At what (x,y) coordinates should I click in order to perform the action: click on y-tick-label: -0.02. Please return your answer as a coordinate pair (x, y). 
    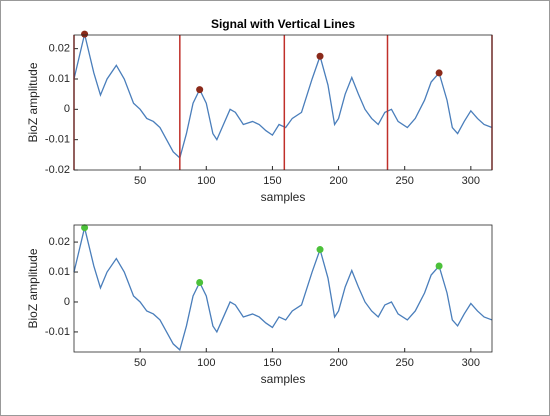
    Looking at the image, I should click on (57, 170).